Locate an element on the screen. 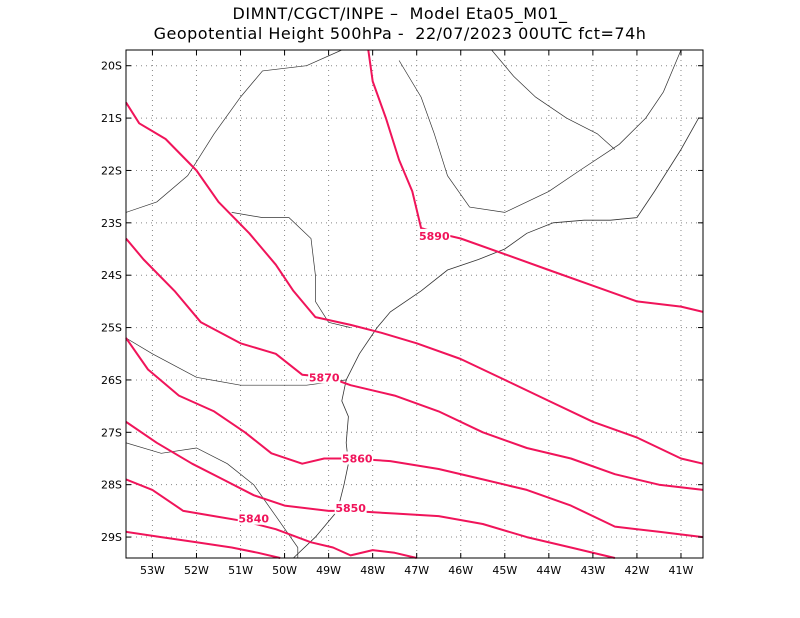 The width and height of the screenshot is (800, 618). contour-label-5890: 5890 is located at coordinates (434, 236).